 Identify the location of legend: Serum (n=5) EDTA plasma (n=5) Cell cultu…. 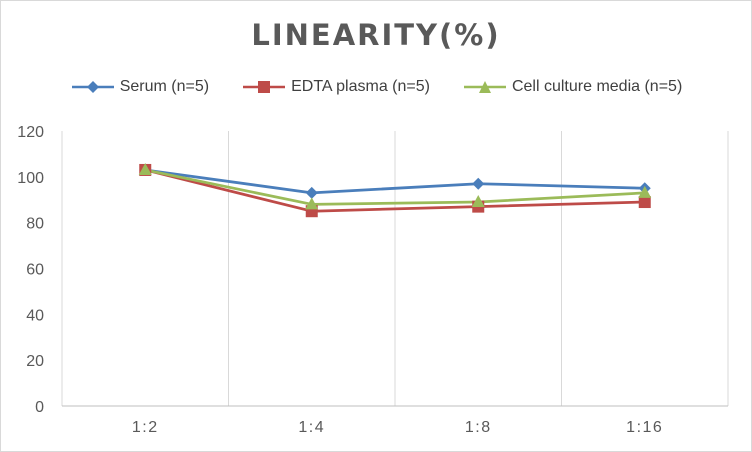
(376, 87).